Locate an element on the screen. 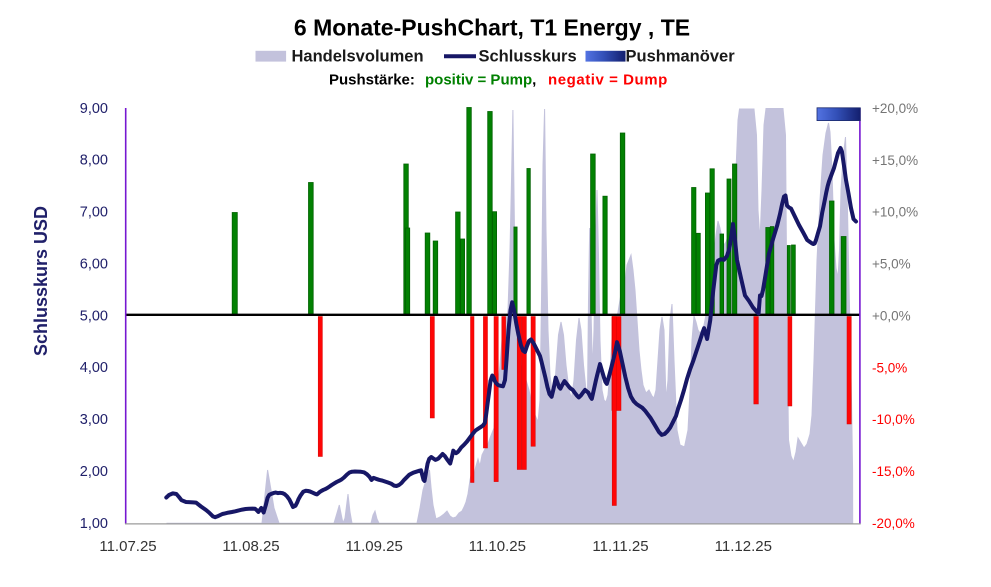 The width and height of the screenshot is (991, 587). svg-text: 4,00 is located at coordinates (94, 368).